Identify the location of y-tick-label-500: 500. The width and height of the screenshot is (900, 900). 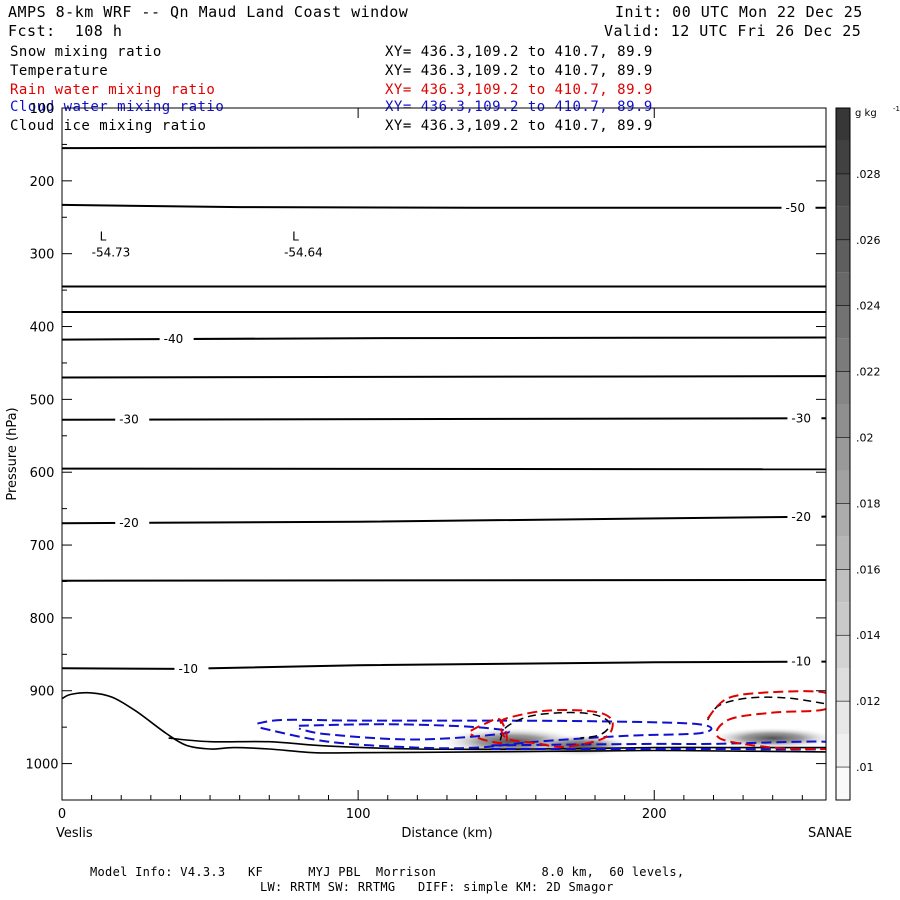
(42, 400).